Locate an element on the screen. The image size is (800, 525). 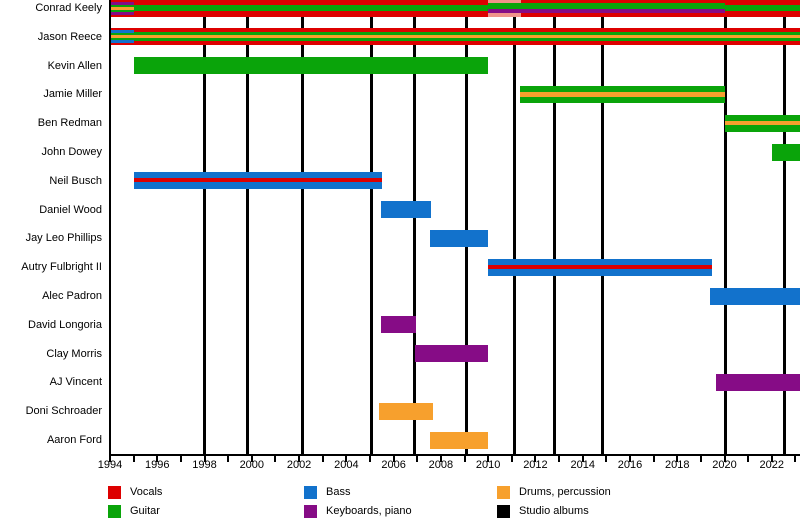
legend-swatch-bass is located at coordinates (310, 492).